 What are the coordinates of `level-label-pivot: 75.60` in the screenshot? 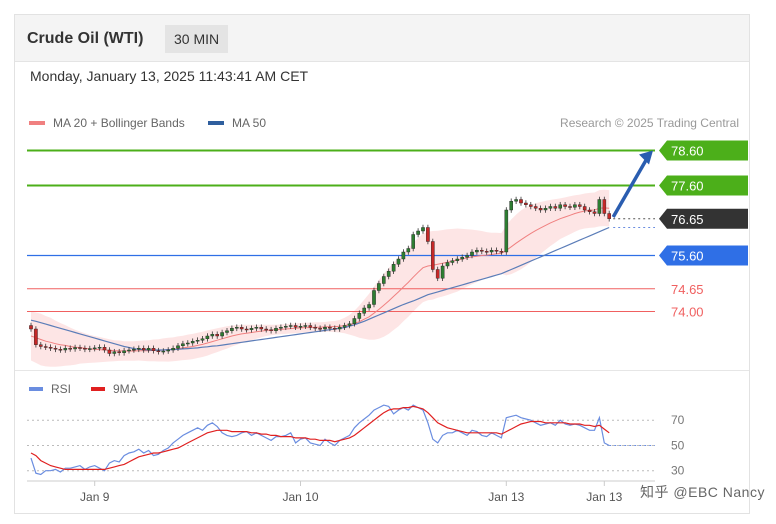 It's located at (687, 256).